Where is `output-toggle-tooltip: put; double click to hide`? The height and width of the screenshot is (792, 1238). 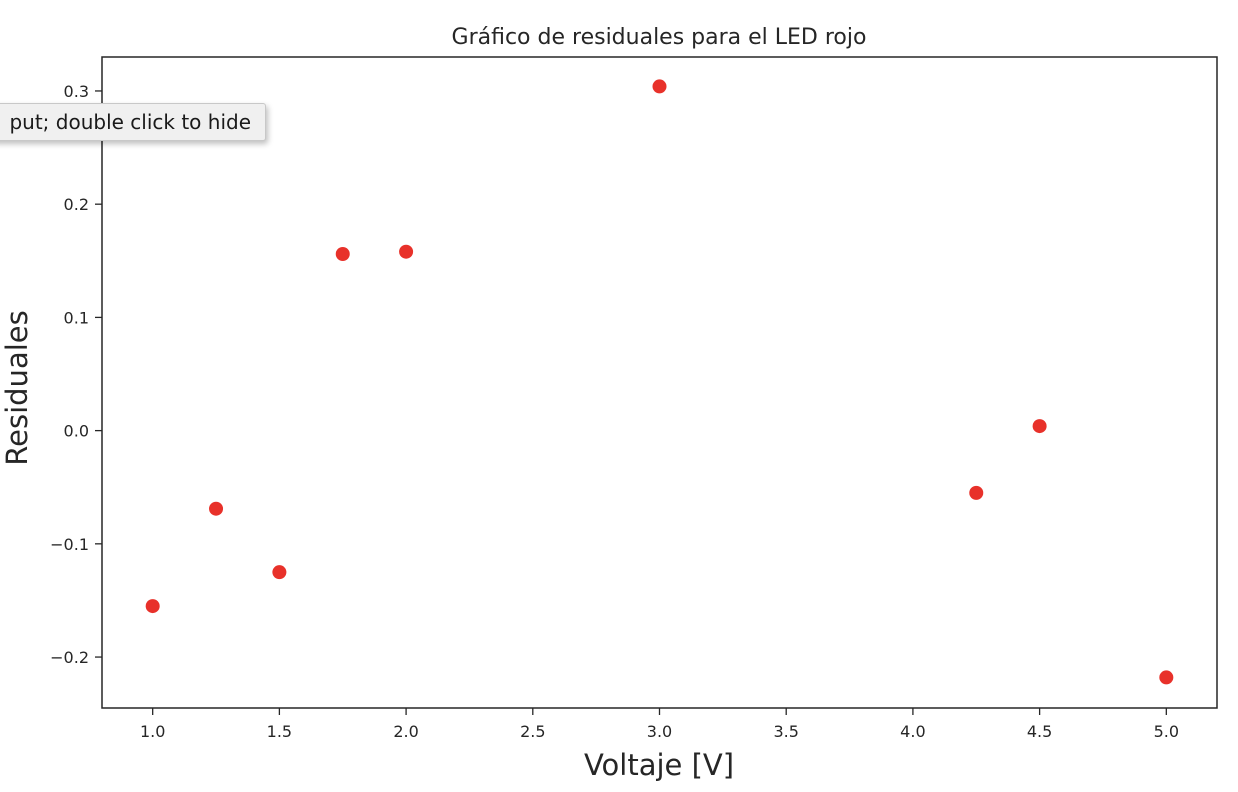
output-toggle-tooltip: put; double click to hide is located at coordinates (133, 122).